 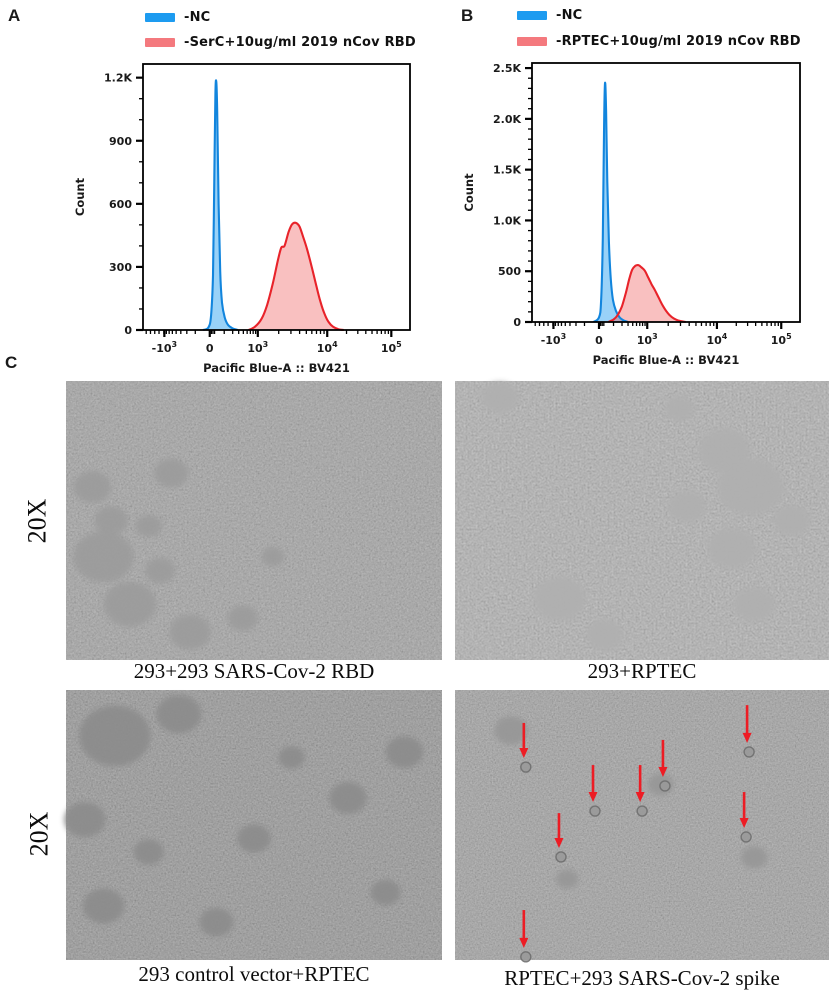 I want to click on y-tick-label: 2.0K, so click(x=507, y=119).